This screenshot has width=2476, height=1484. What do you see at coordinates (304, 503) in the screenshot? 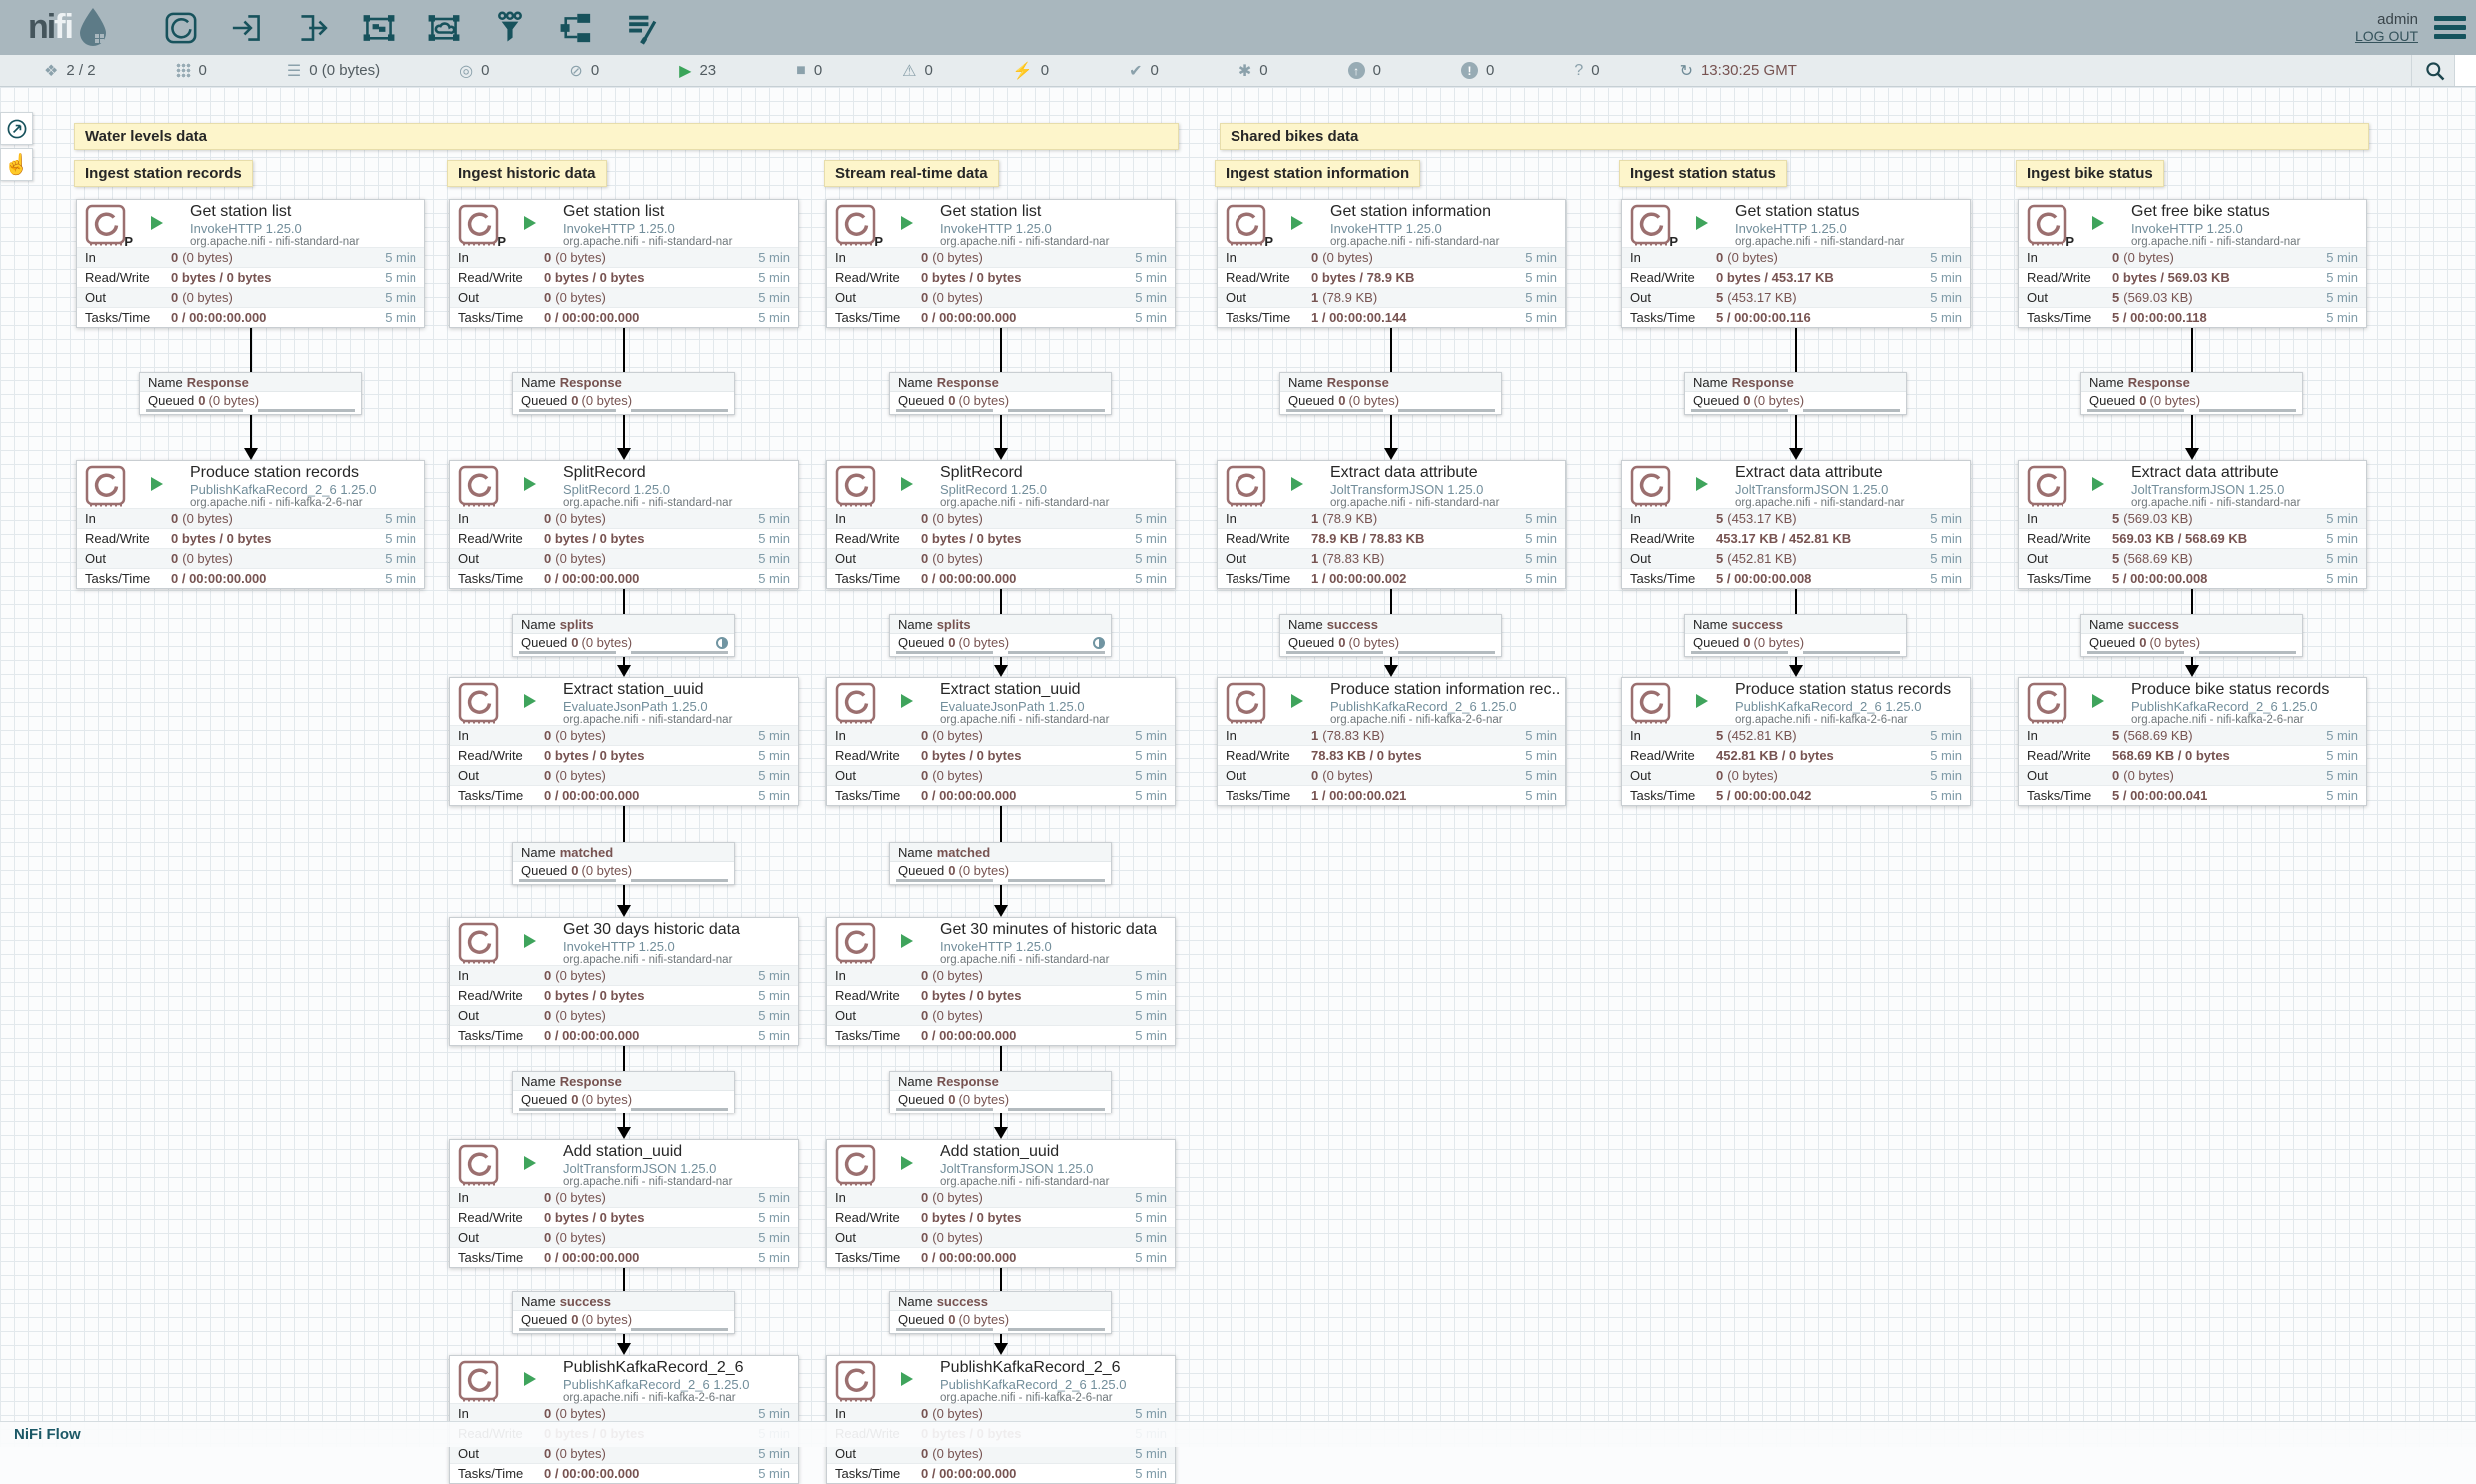
I see `processor-bundle: org.apache.nifi - nifi-kafka-2-6-nar` at bounding box center [304, 503].